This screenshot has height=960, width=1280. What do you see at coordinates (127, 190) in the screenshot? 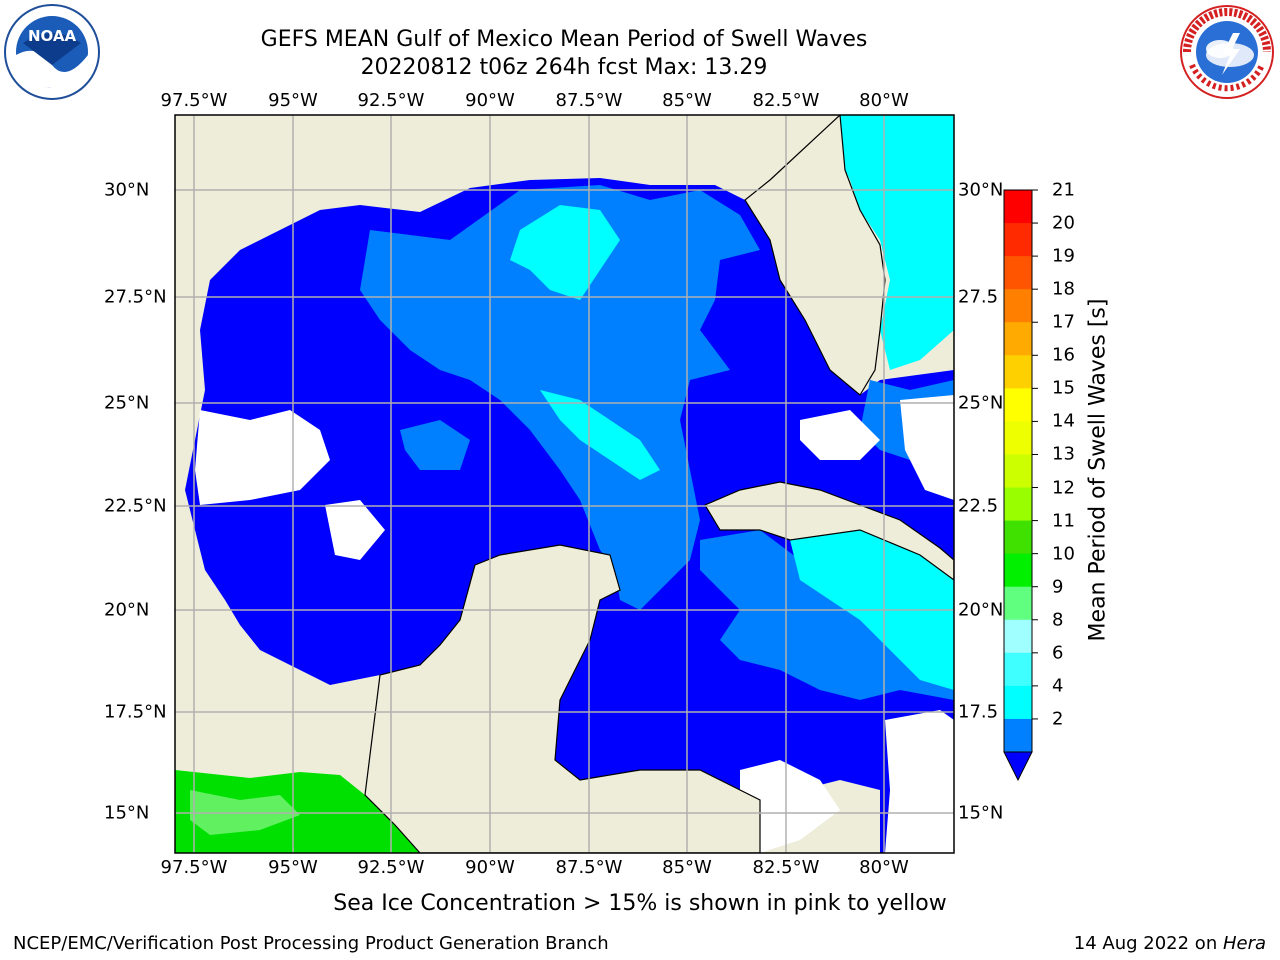
I see `lat-label-left: 30°N` at bounding box center [127, 190].